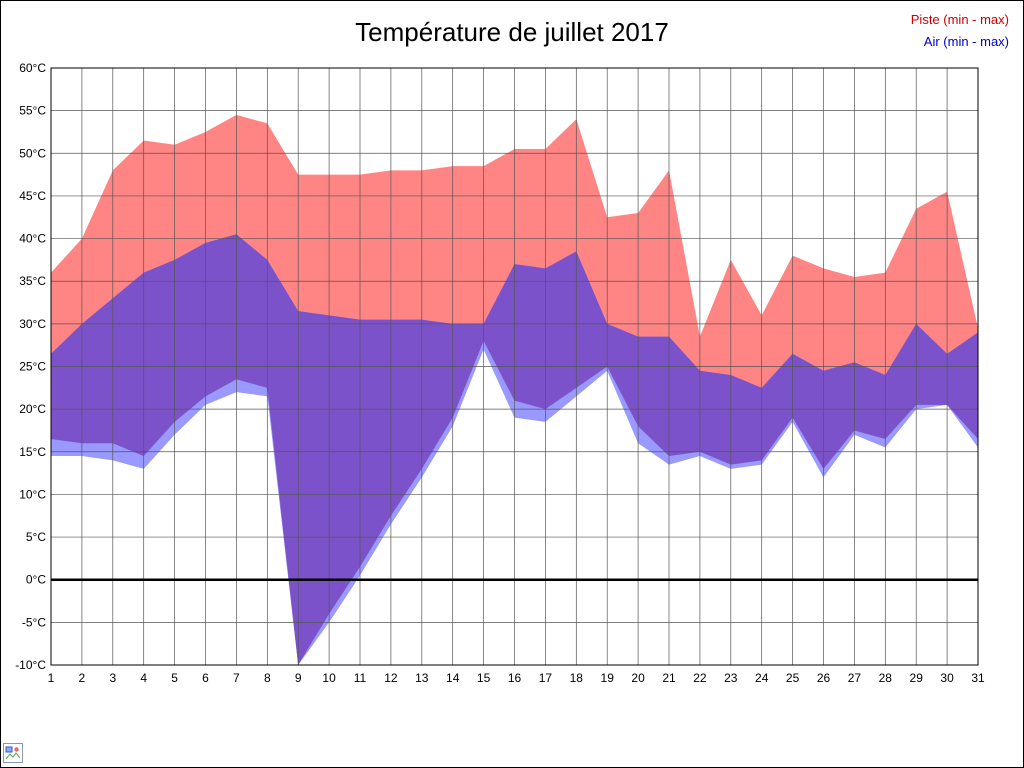  Describe the element at coordinates (966, 42) in the screenshot. I see `legend-item-air: Air (min - max)` at that location.